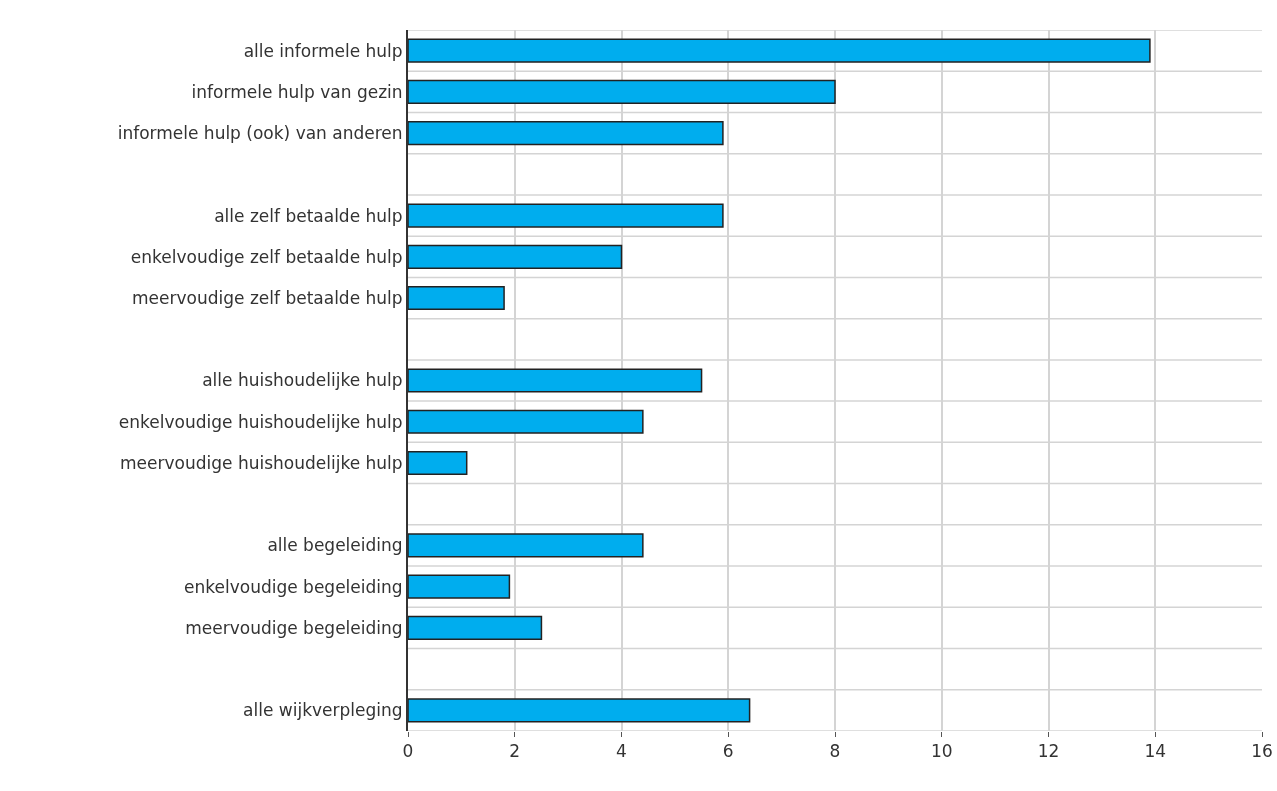 Image resolution: width=1277 pixels, height=791 pixels. I want to click on x-tick-label: 2, so click(515, 751).